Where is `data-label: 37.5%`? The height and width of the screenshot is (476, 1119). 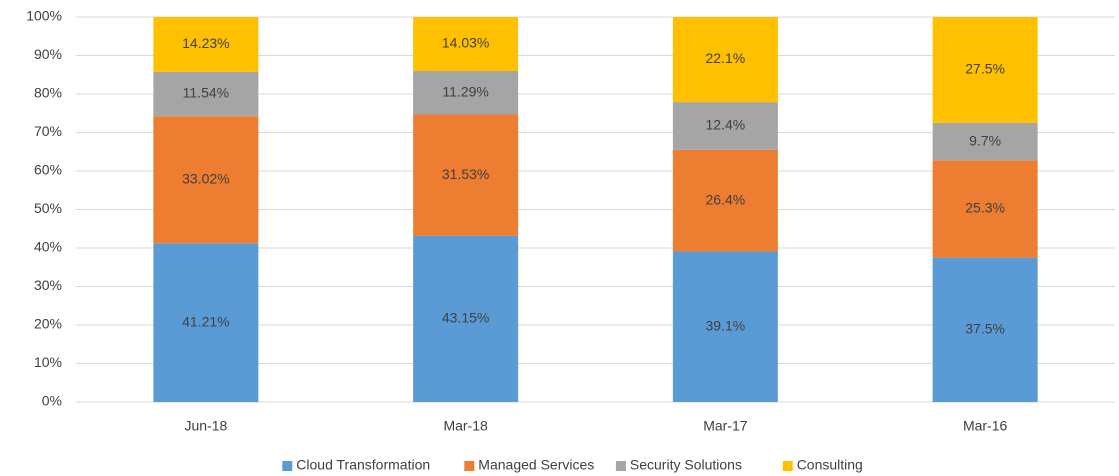
data-label: 37.5% is located at coordinates (985, 329).